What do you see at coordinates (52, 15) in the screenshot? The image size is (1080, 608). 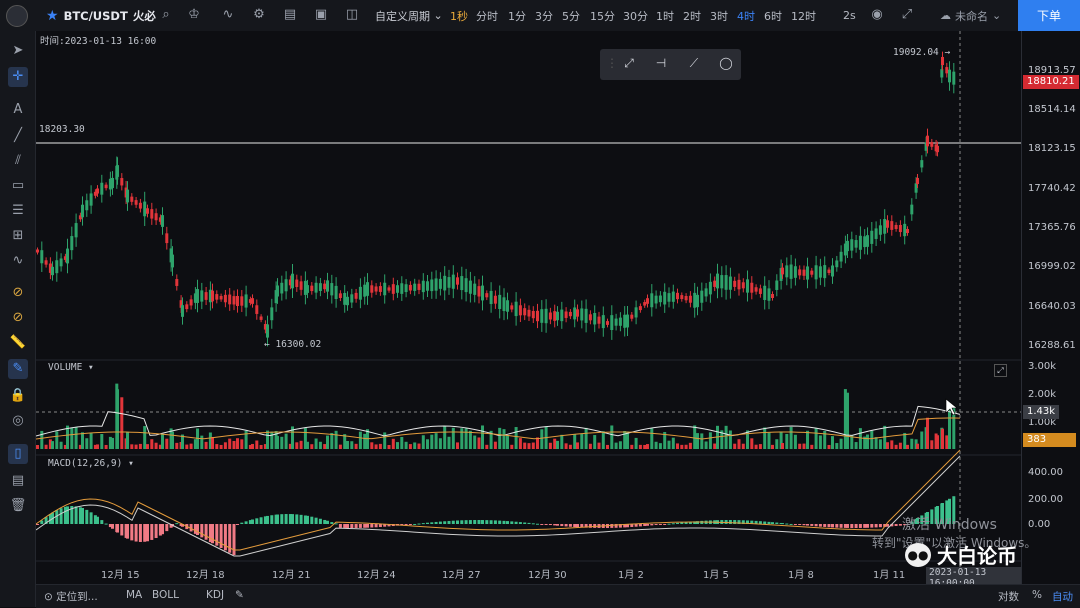 I see `star-icon: ★` at bounding box center [52, 15].